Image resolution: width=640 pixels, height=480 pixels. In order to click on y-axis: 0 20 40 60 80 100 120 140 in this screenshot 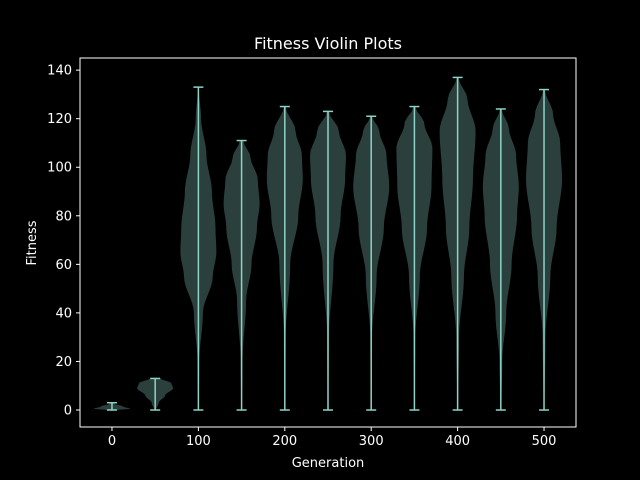, I will do `click(63, 241)`.